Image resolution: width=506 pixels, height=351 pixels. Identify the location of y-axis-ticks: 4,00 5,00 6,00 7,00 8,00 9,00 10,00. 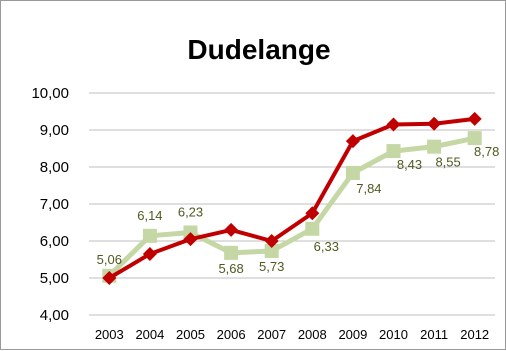
(50, 204).